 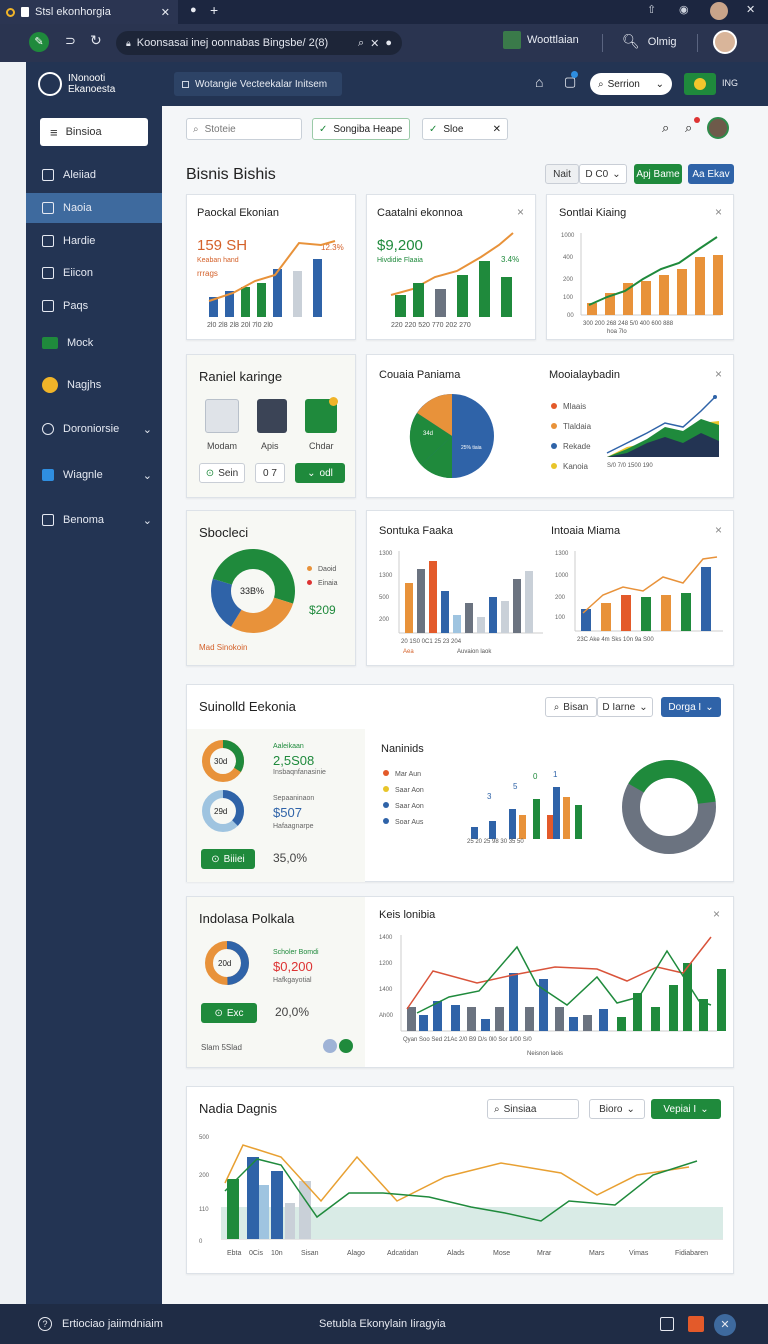 What do you see at coordinates (94, 343) in the screenshot?
I see `sidebar-item-6: Mock` at bounding box center [94, 343].